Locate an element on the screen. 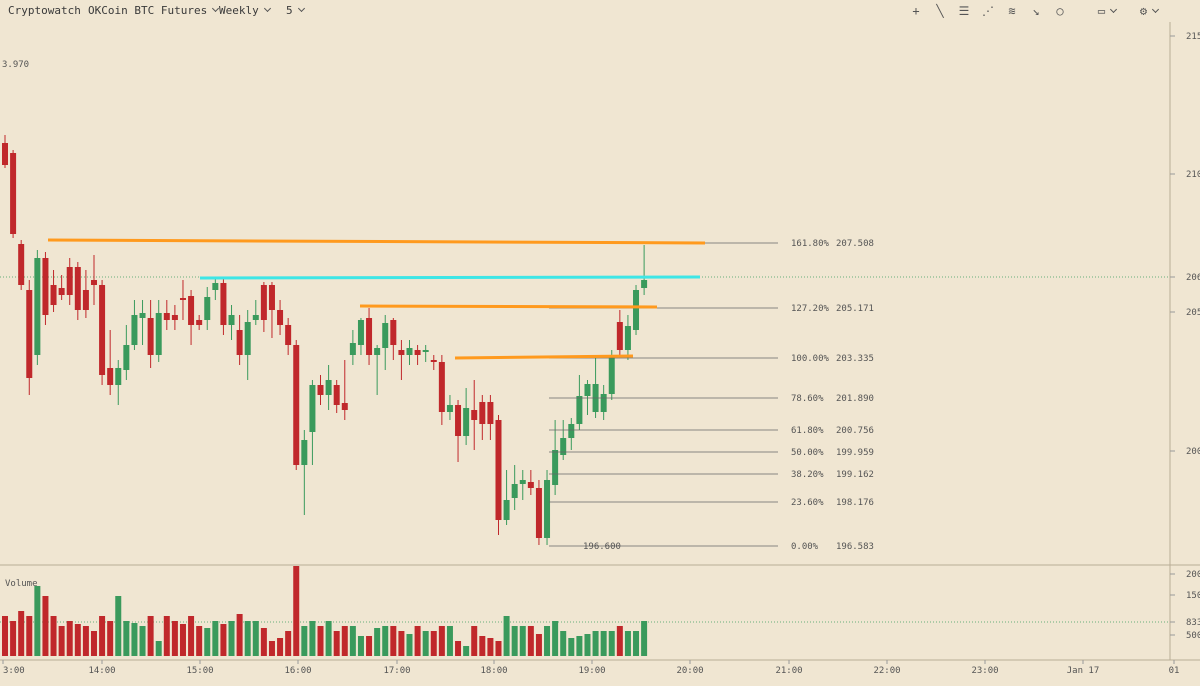 This screenshot has width=1200, height=686. time-axis-label: 14:00 is located at coordinates (101, 671).